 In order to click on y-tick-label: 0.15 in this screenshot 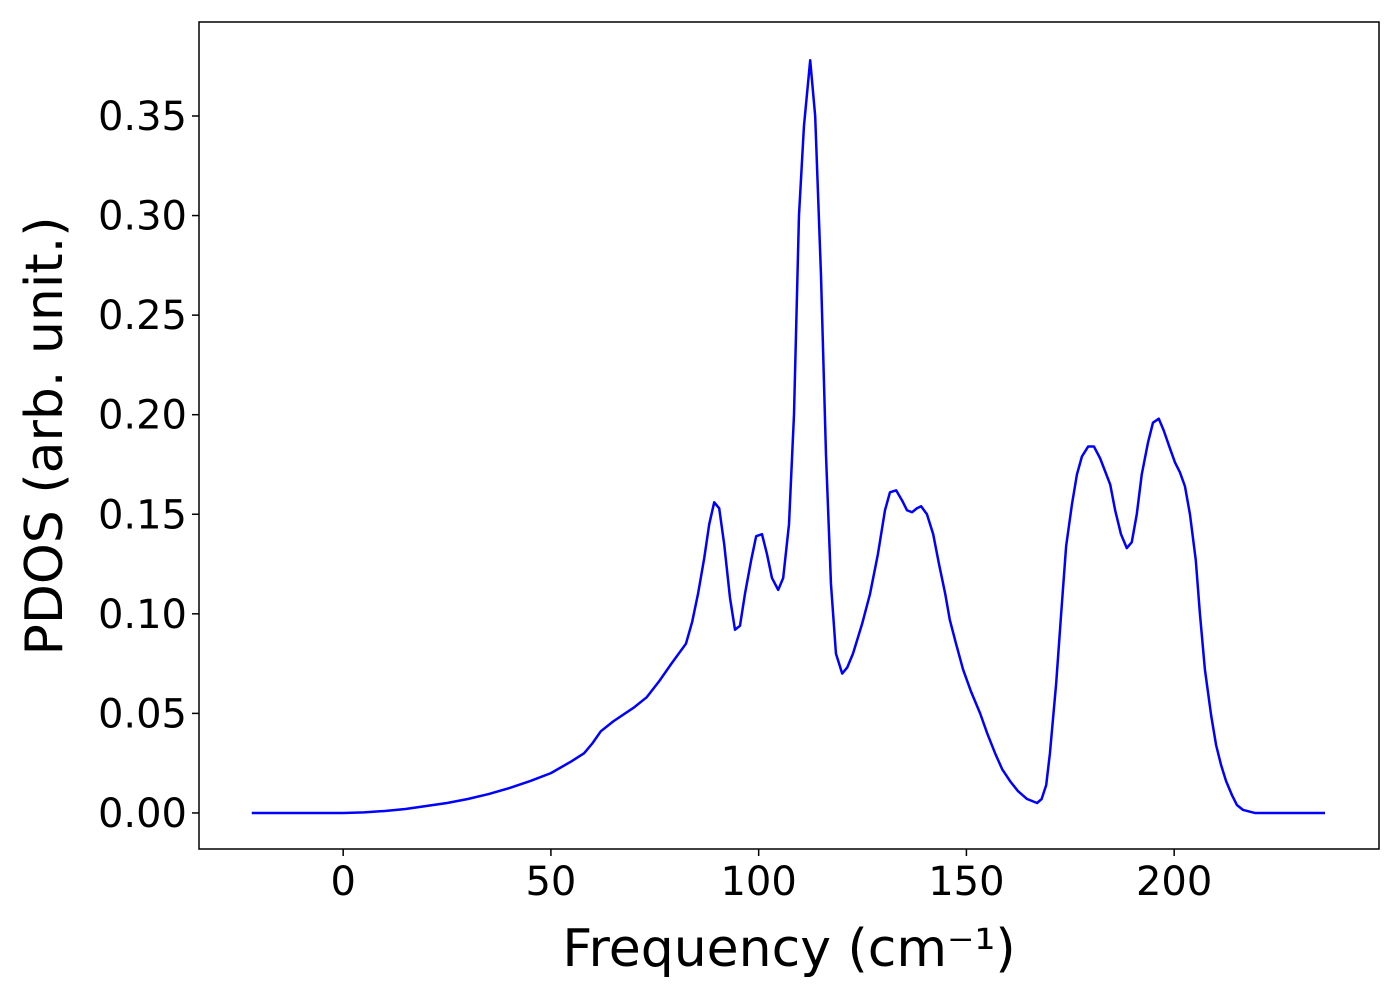, I will do `click(142, 515)`.